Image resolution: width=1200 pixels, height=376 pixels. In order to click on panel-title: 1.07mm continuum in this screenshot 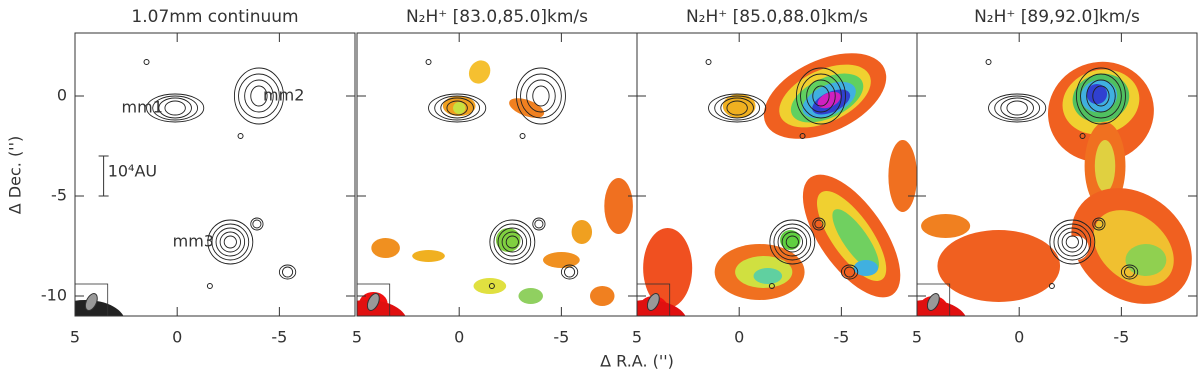, I will do `click(214, 17)`.